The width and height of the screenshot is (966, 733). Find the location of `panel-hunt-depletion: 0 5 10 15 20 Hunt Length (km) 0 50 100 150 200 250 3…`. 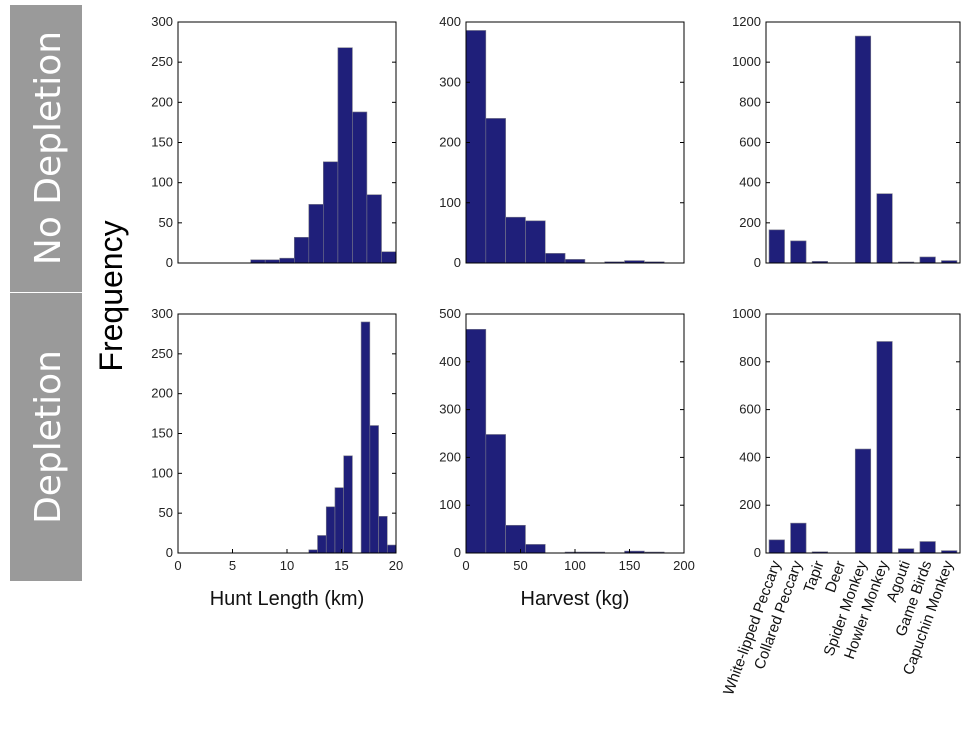

panel-hunt-depletion: 0 5 10 15 20 Hunt Length (km) 0 50 100 150 200 250 3… is located at coordinates (277, 458).